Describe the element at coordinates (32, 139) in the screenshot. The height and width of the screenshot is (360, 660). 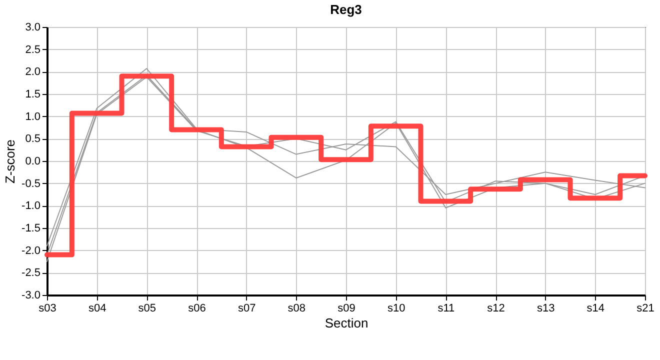
I see `y-tick-label: 0.5` at that location.